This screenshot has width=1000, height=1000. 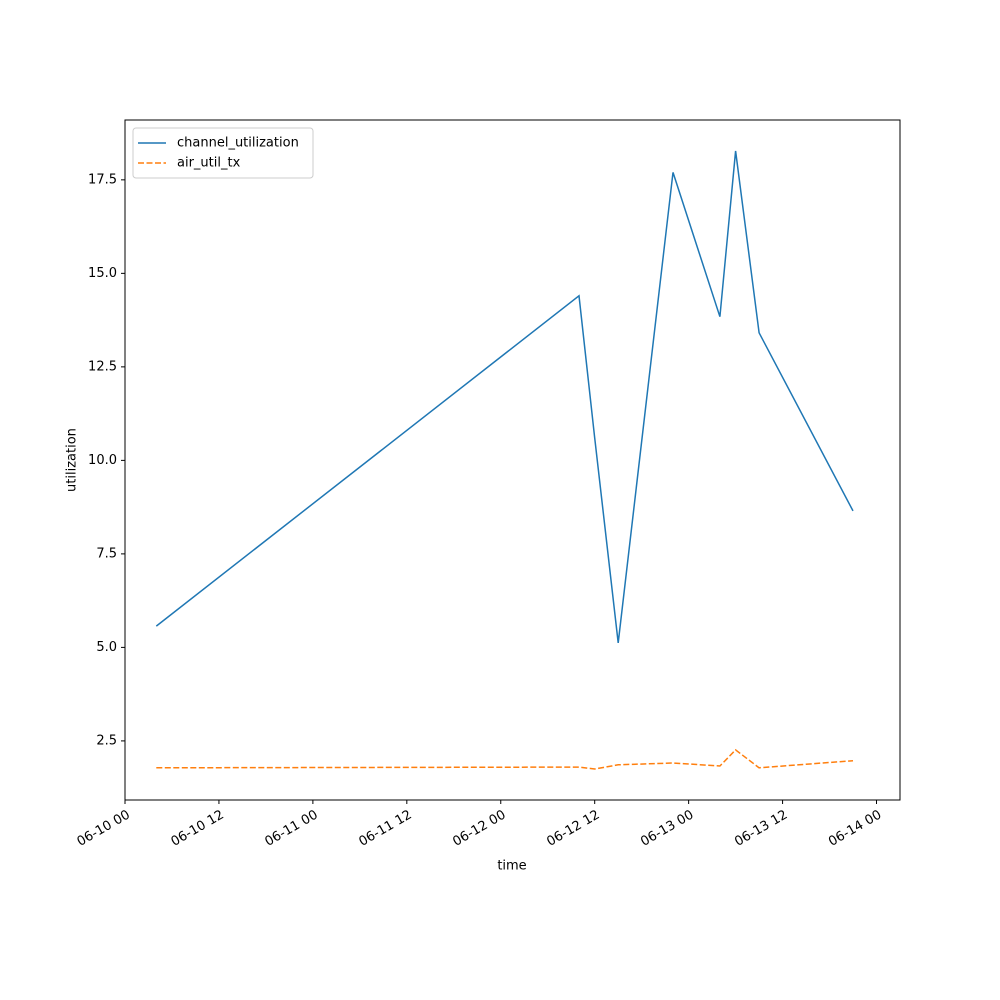 I want to click on y-tick-label: 10.0, so click(x=102, y=460).